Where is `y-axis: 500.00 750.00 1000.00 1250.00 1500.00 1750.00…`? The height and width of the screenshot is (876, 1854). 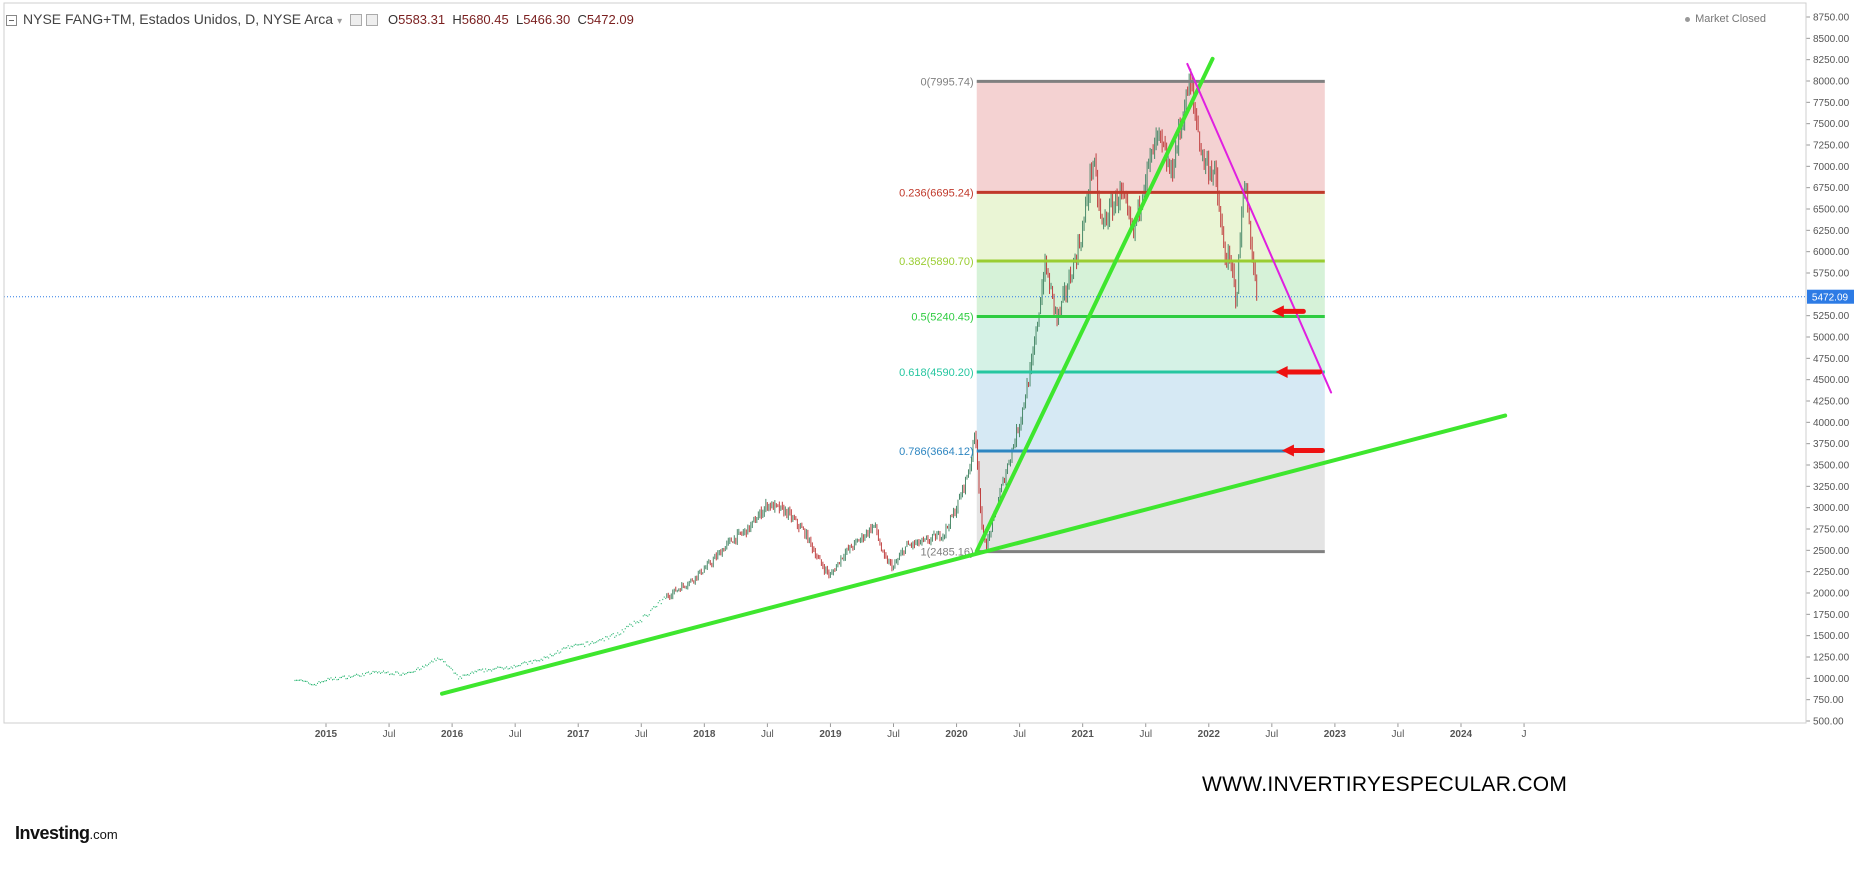 y-axis: 500.00 750.00 1000.00 1250.00 1500.00 1750.00… is located at coordinates (1827, 365).